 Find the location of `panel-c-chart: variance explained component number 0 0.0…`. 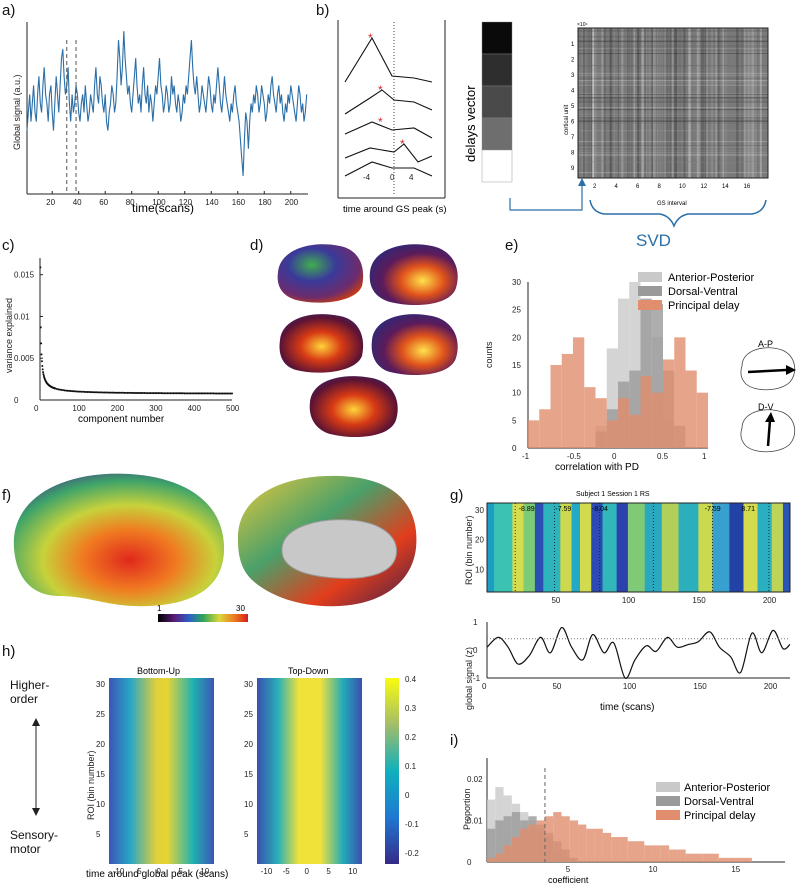

panel-c-chart: variance explained component number 0 0.0… is located at coordinates (122, 341).